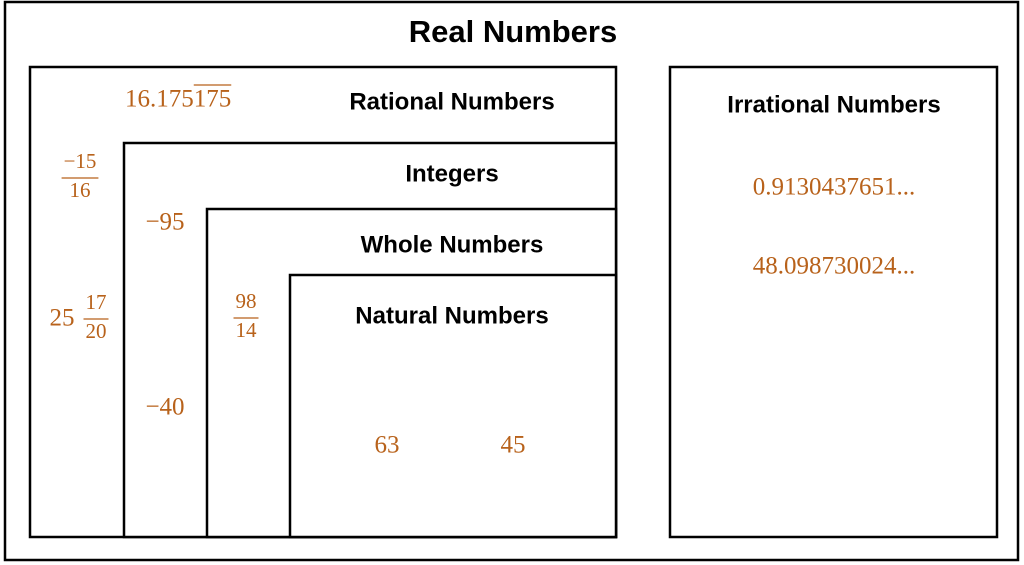 The height and width of the screenshot is (565, 1024). Describe the element at coordinates (833, 104) in the screenshot. I see `set-label: Irrational Numbers` at that location.